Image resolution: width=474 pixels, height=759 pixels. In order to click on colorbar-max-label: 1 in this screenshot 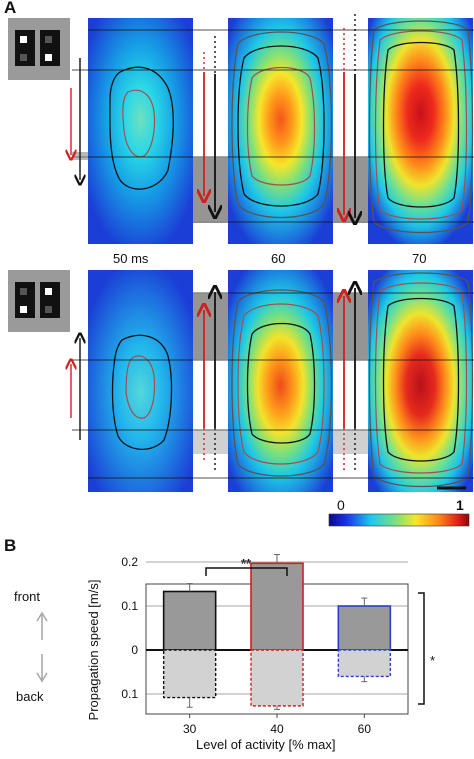, I will do `click(460, 505)`.